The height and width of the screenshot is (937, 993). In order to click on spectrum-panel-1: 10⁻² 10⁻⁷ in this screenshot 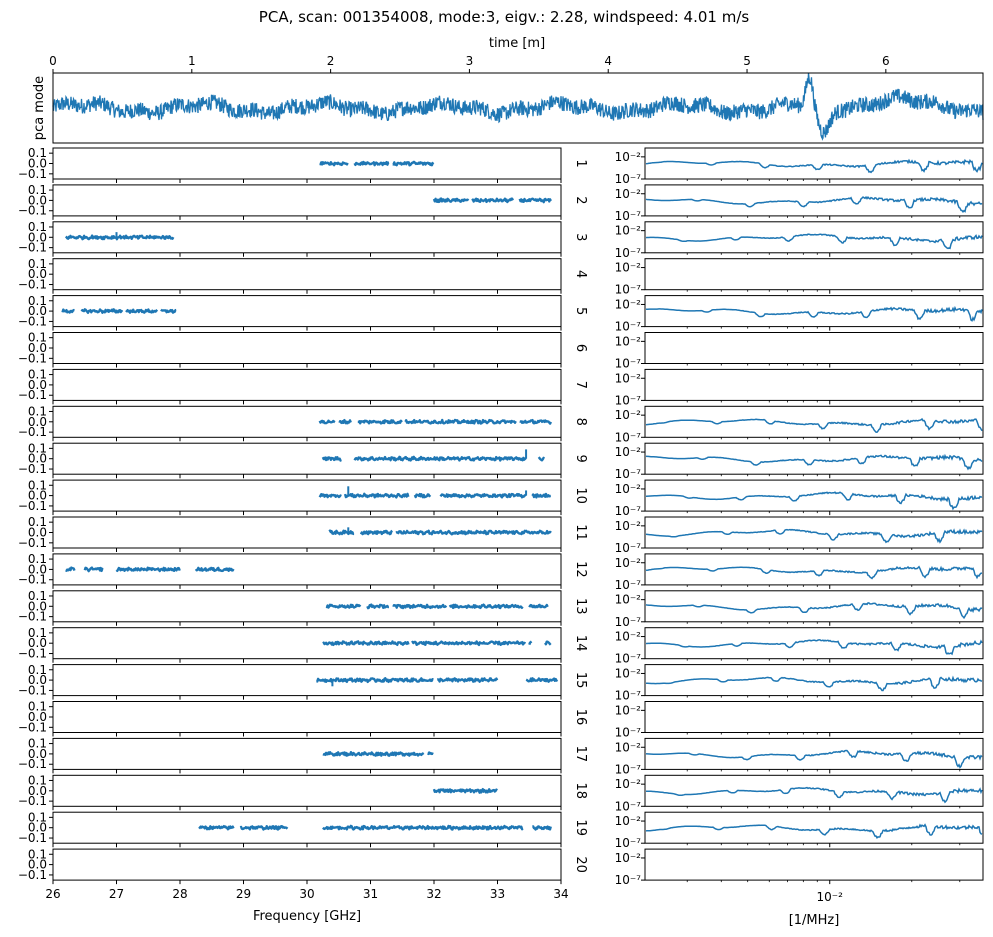, I will do `click(799, 166)`.